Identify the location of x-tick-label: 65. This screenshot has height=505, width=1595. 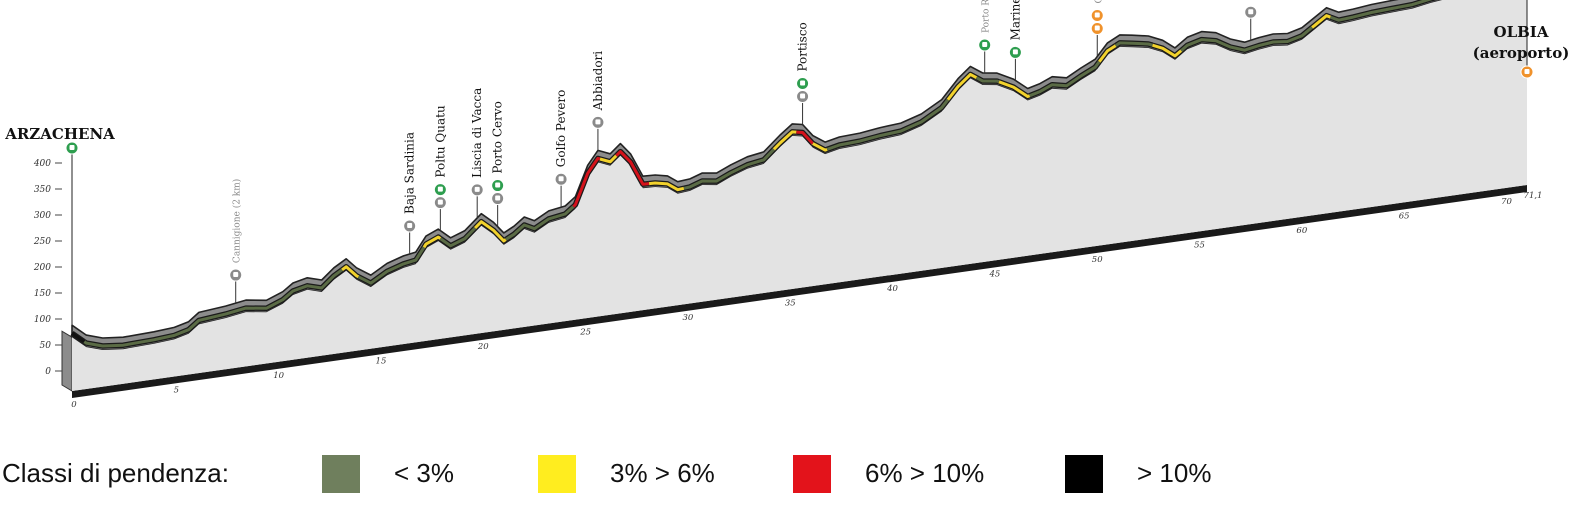
(1404, 217).